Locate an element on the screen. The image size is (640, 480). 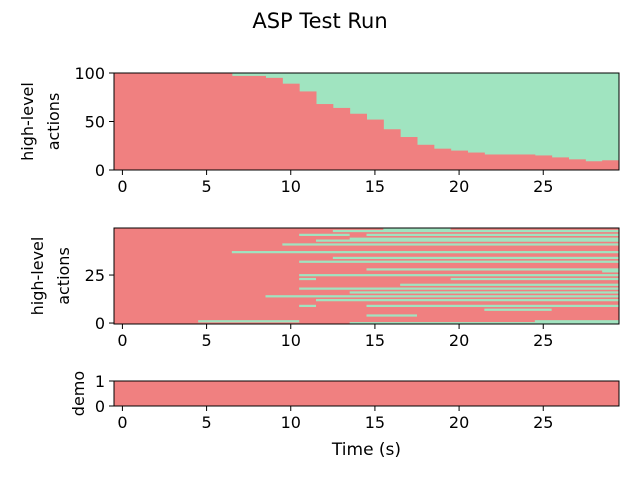
y-tick-label: 100 is located at coordinates (89, 73).